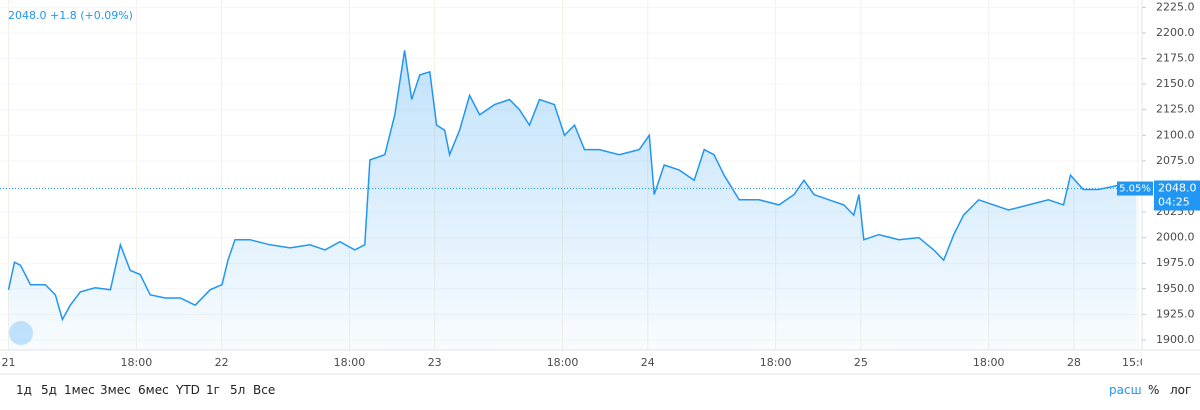 This screenshot has height=410, width=1200. I want to click on y-tick-label: 2000.0, so click(1175, 237).